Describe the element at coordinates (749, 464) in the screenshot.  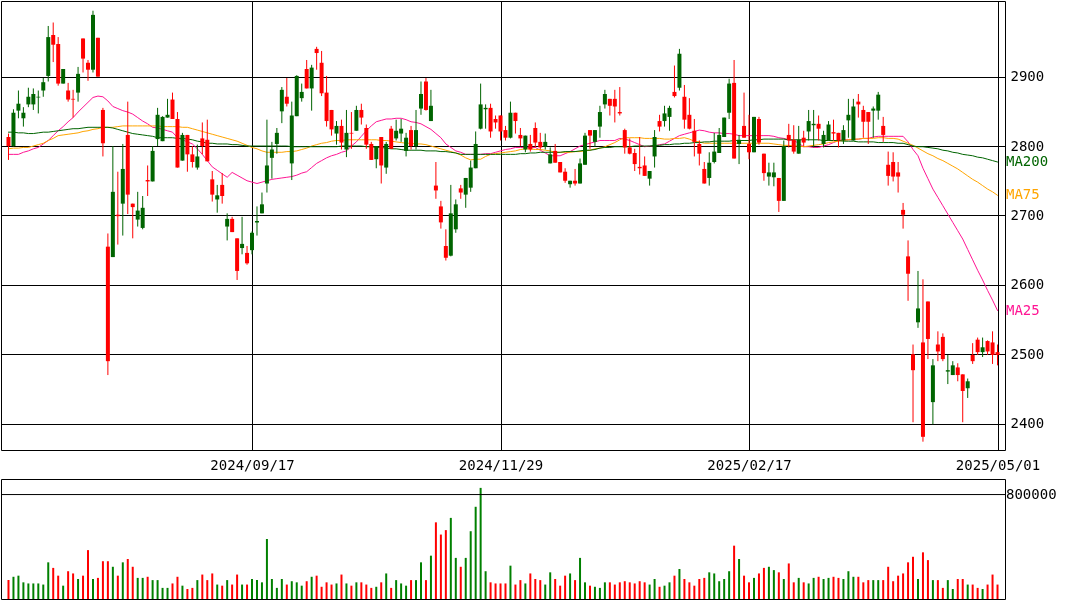
I see `x-tick-label: 2025/02/17` at that location.